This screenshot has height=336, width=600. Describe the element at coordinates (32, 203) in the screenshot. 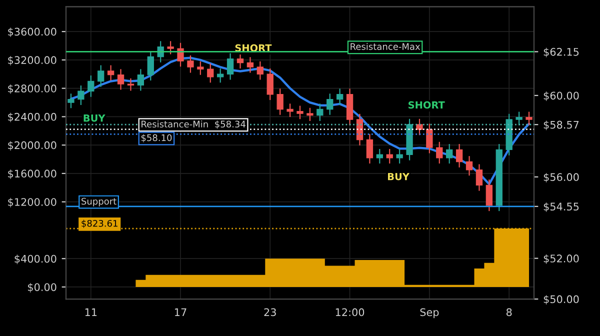

I see `y-tick-label: $1200.00` at that location.